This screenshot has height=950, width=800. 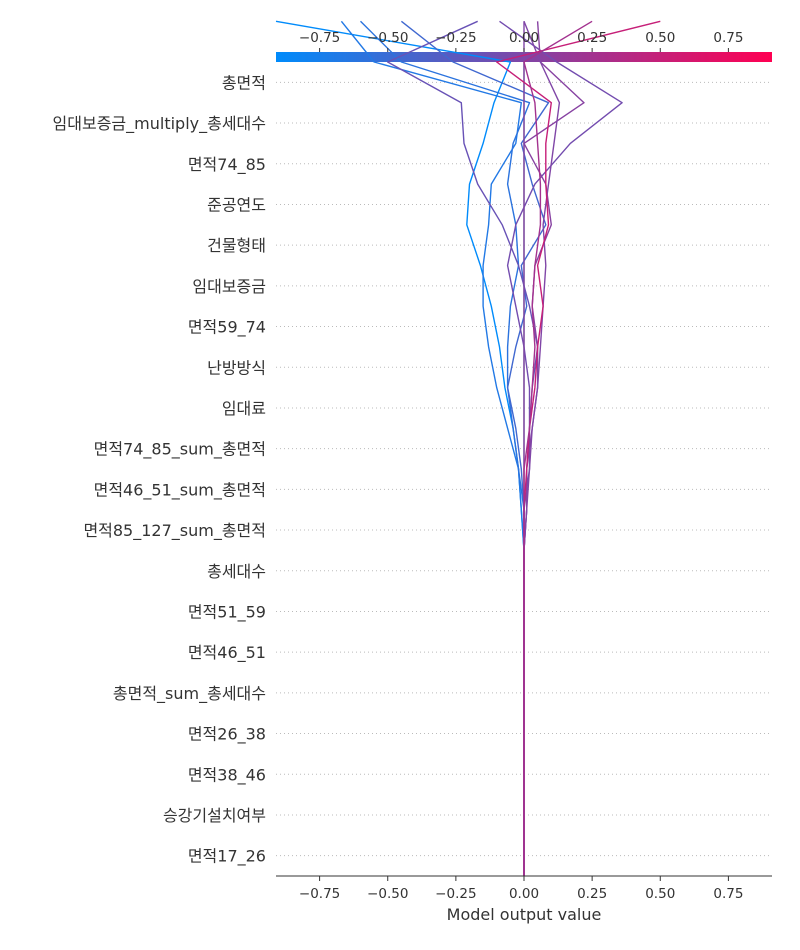 I want to click on feature-label: 총면적_sum_총세대수, so click(x=189, y=694).